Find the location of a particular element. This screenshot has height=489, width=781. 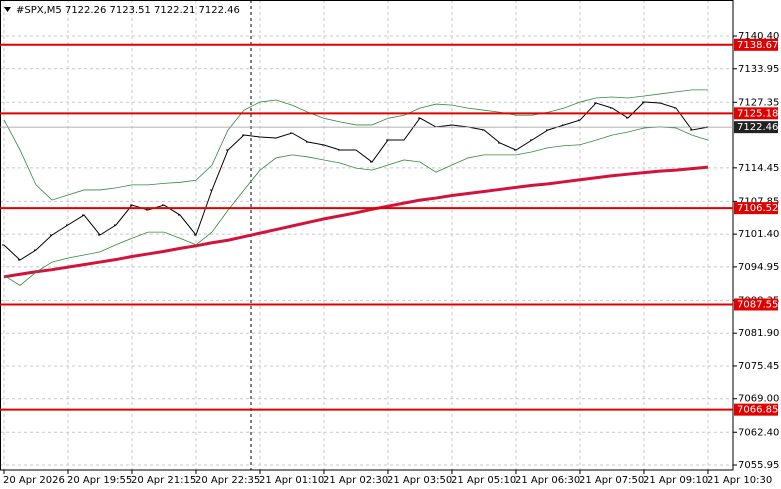

y-tick-label: 7140.40 is located at coordinates (758, 36).